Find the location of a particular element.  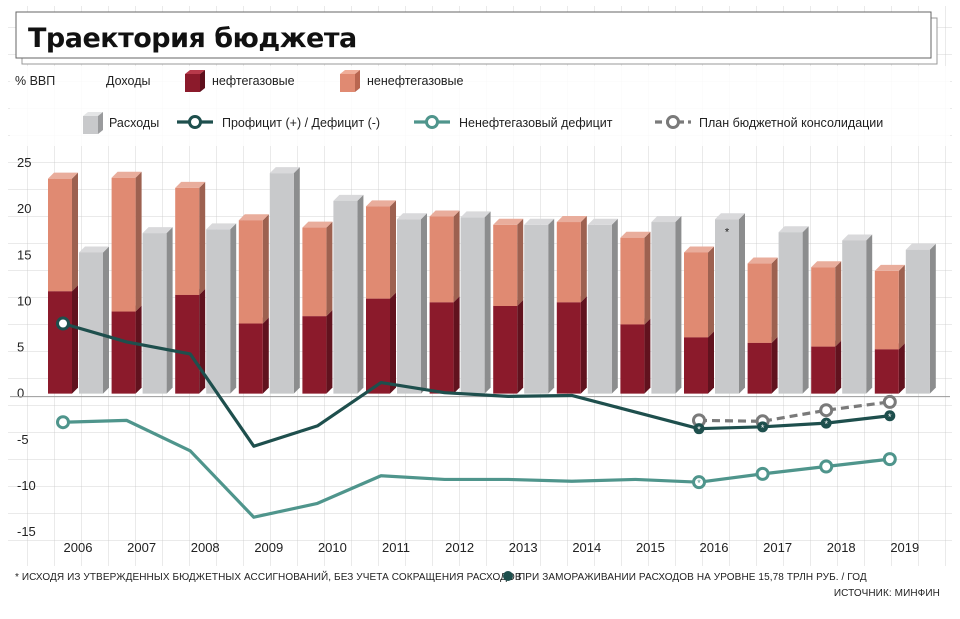

y-tick-label: -15 is located at coordinates (26, 531).